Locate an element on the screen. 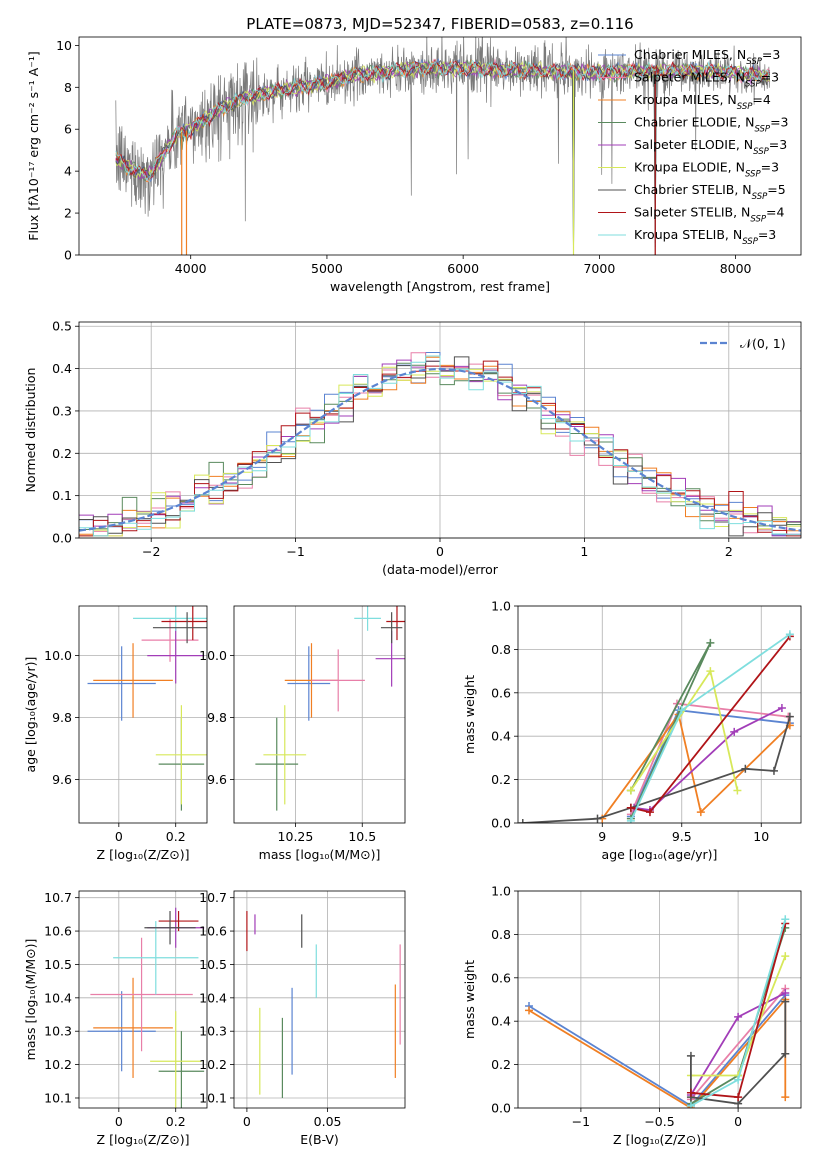  x-axis-label: mass [log₁₀(M/M⊙)] is located at coordinates (320, 854).